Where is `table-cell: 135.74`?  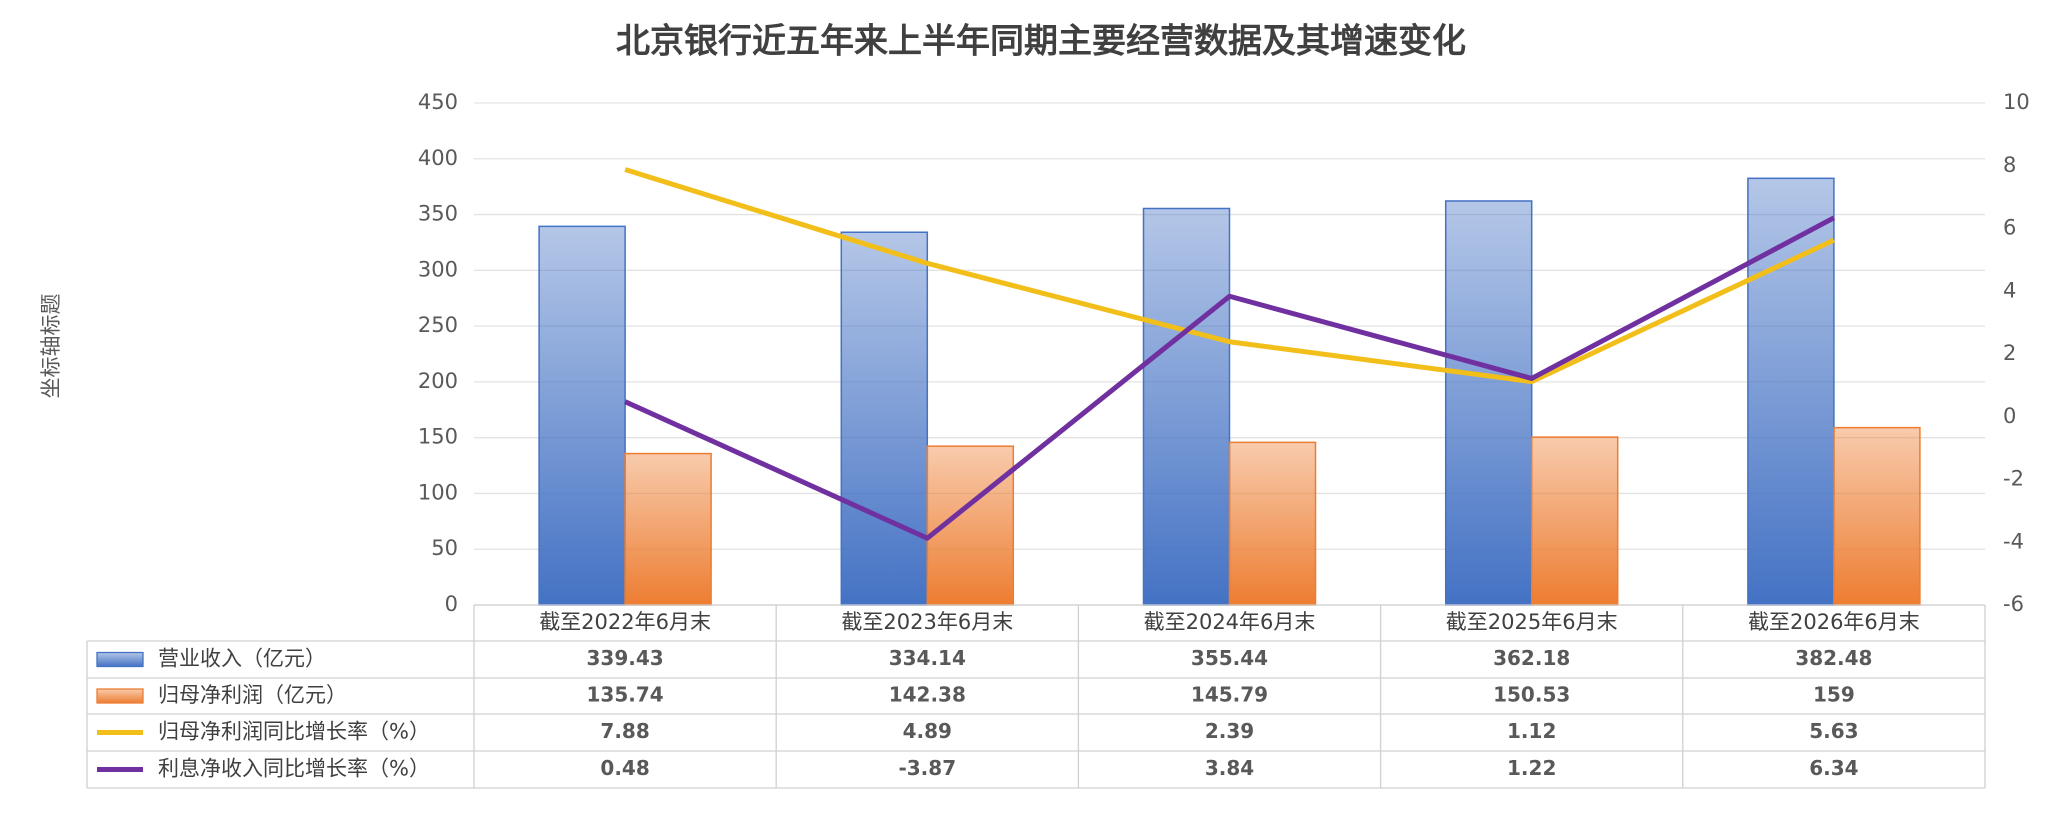 table-cell: 135.74 is located at coordinates (625, 695).